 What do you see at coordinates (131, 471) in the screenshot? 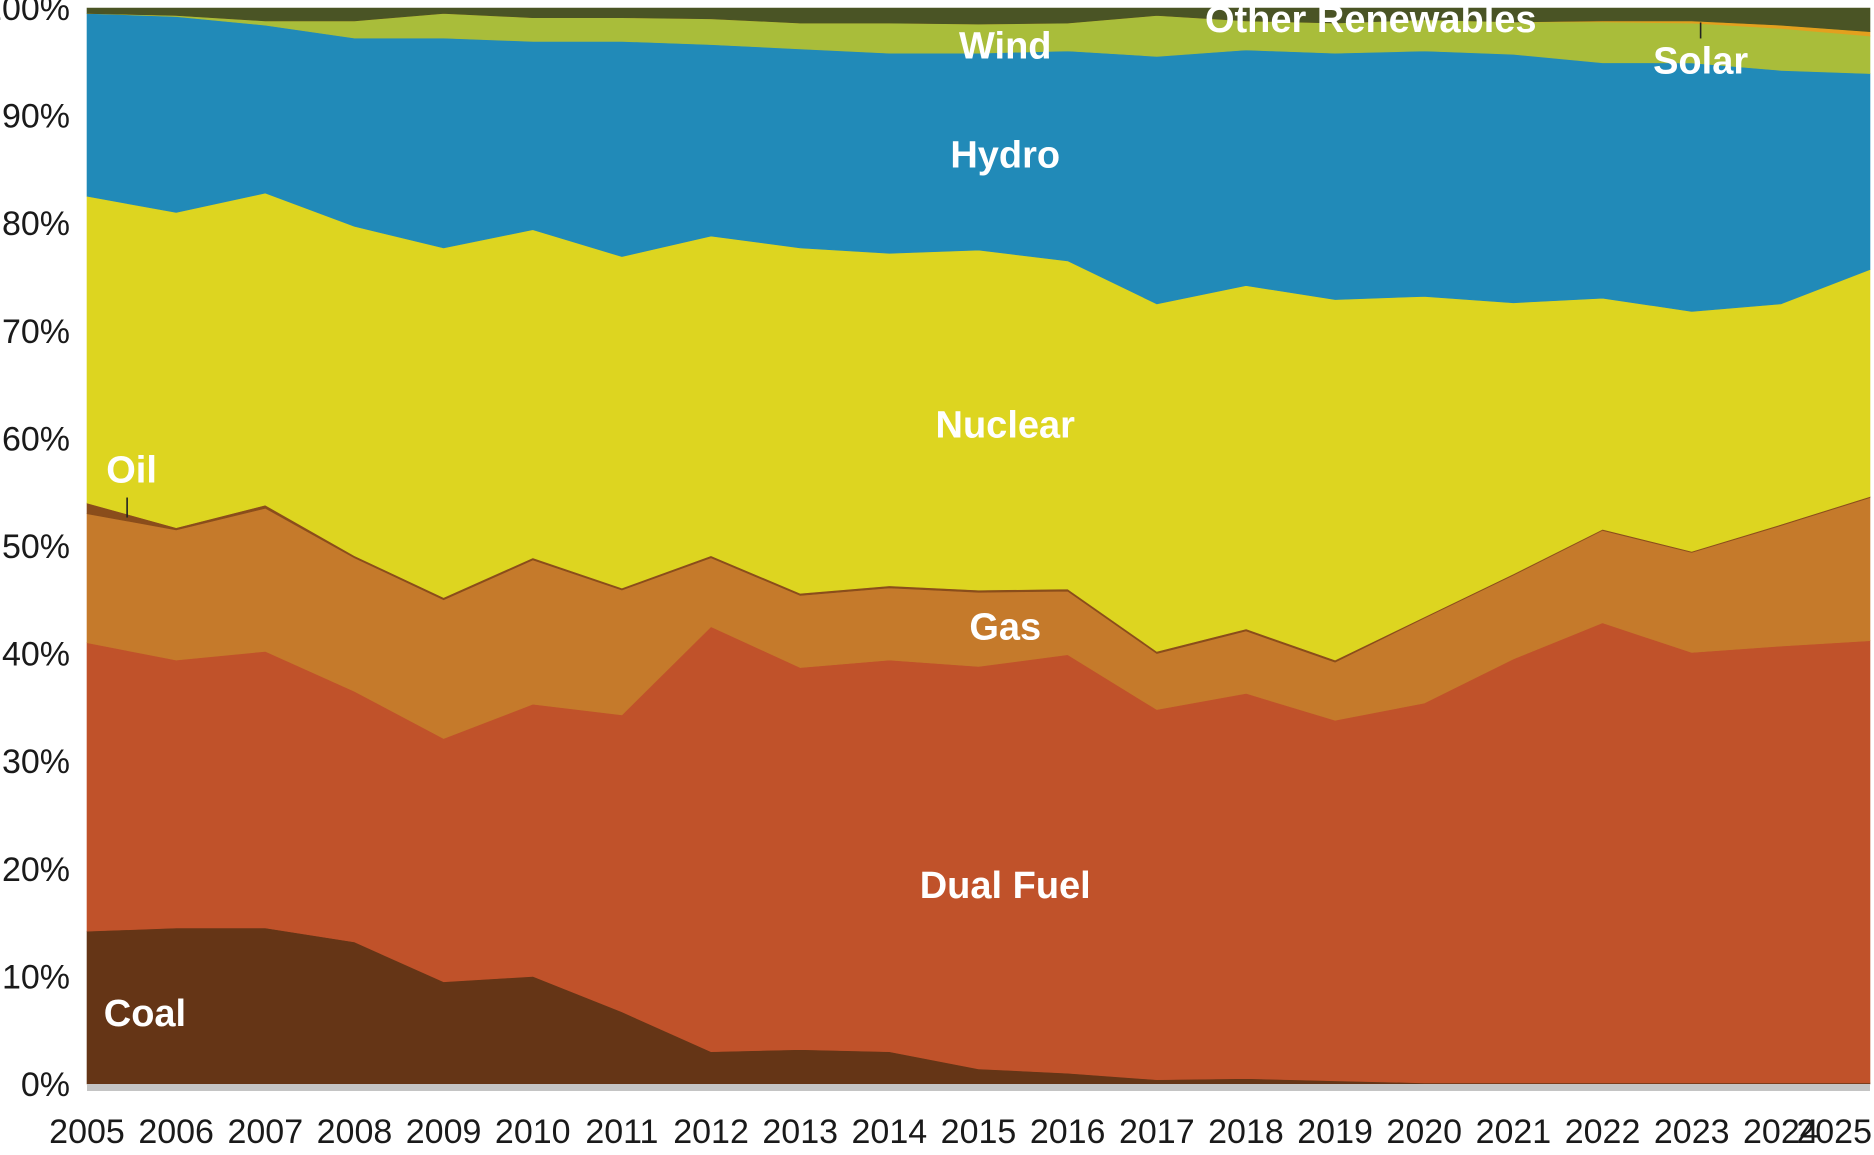
I see `label-oil: Oil` at bounding box center [131, 471].